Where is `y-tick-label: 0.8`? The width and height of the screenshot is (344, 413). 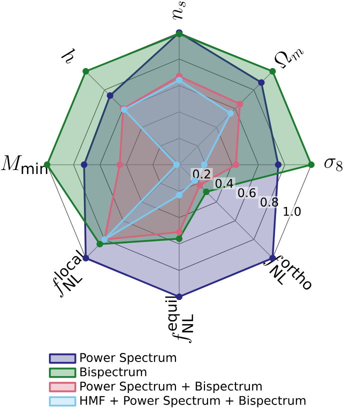
y-tick-label: 0.8 is located at coordinates (269, 202).